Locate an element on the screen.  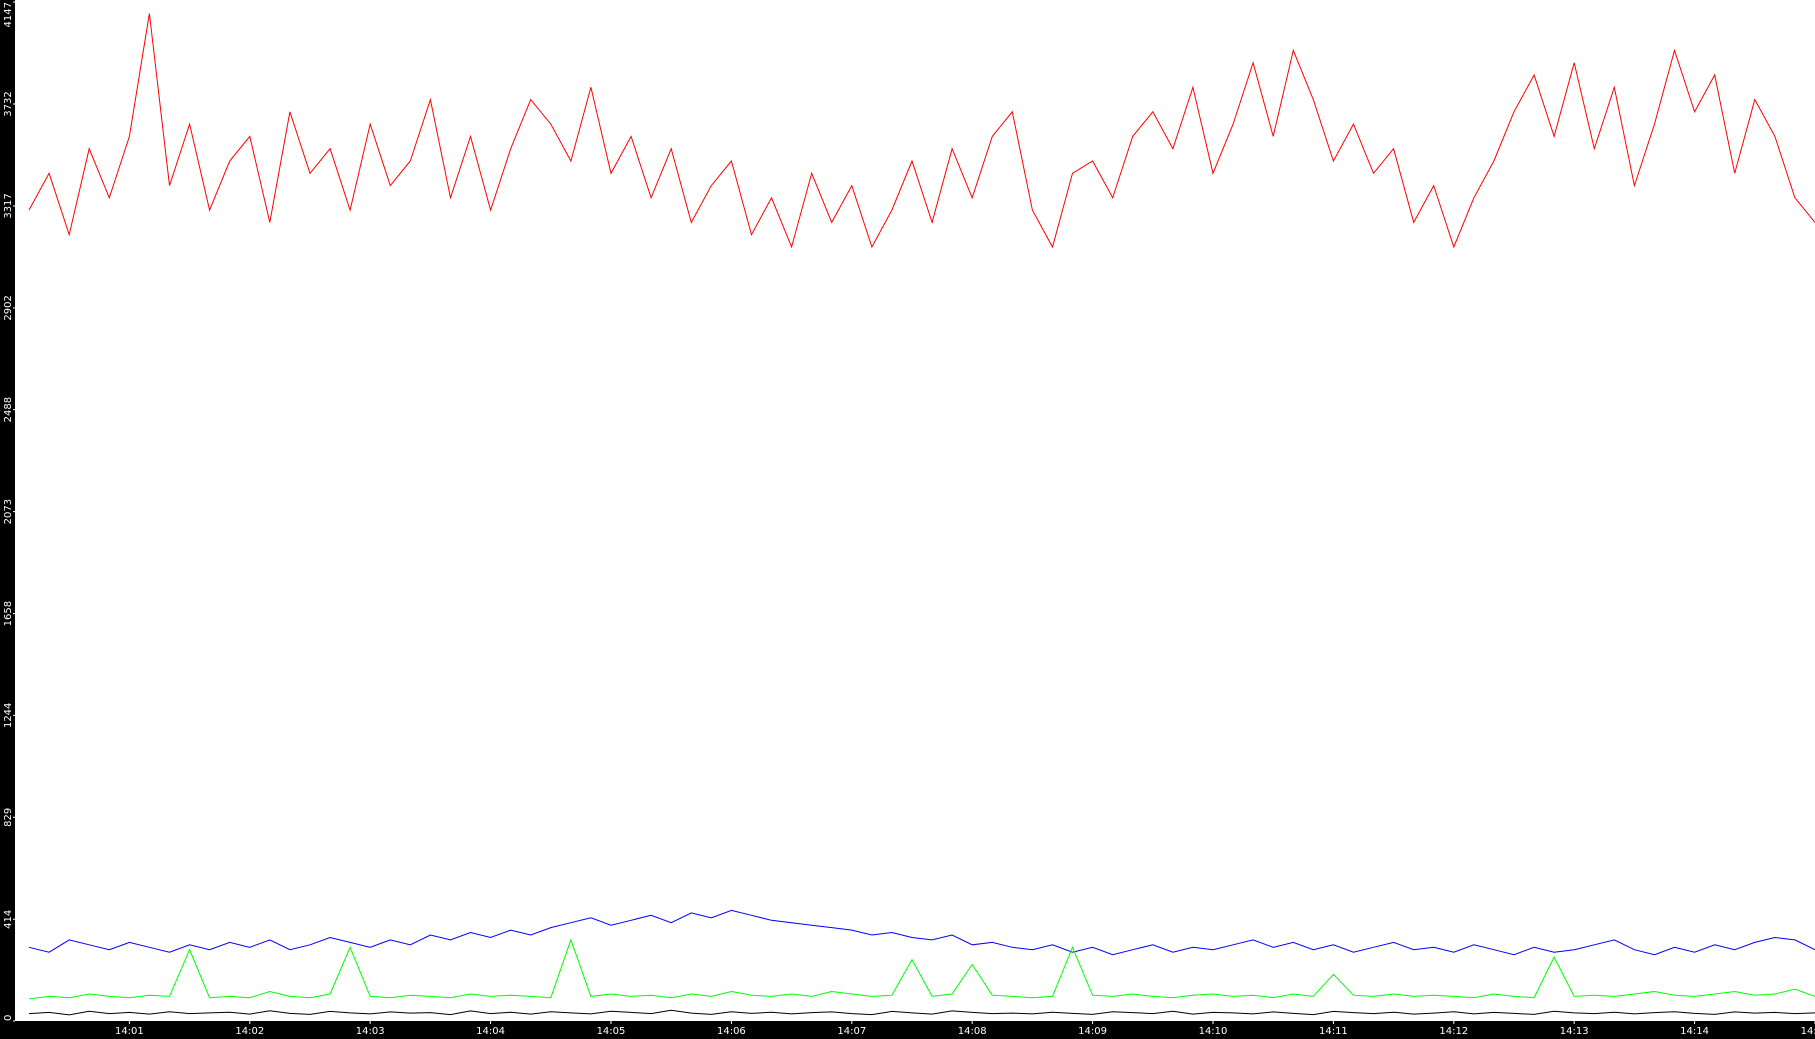
y-tick-label: 2902 is located at coordinates (8, 307).